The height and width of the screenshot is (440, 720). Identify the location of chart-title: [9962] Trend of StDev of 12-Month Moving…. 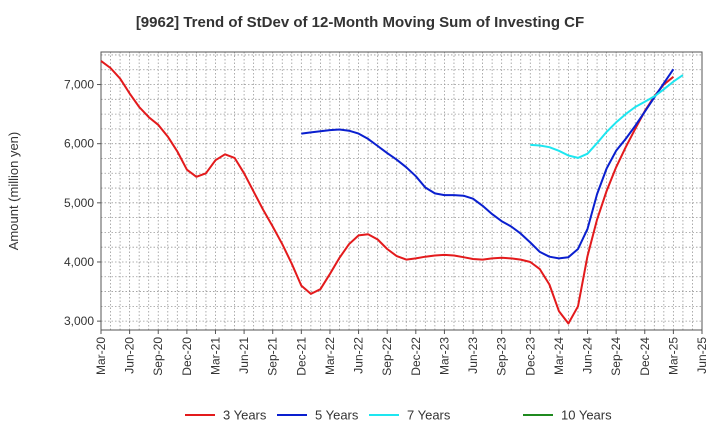
(360, 22).